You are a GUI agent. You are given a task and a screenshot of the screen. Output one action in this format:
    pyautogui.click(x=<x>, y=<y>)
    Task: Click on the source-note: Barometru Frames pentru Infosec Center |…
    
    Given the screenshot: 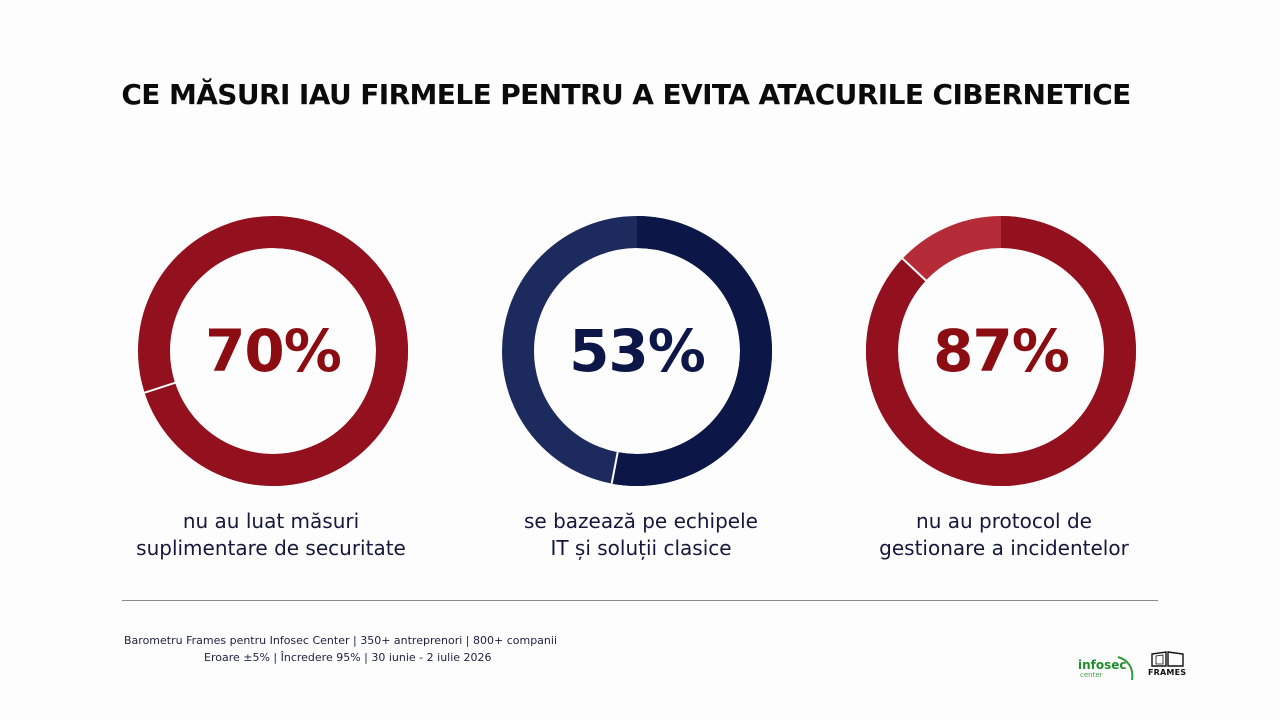 What is the action you would take?
    pyautogui.click(x=340, y=649)
    